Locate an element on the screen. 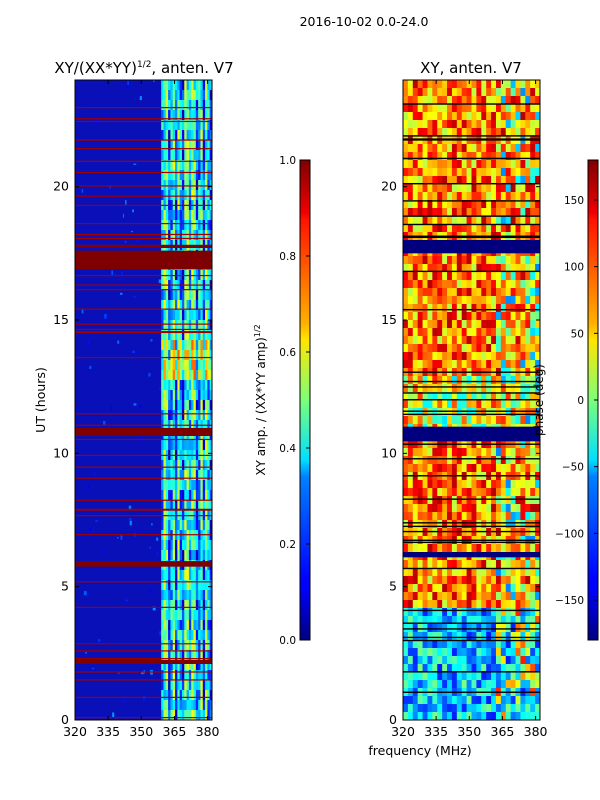 Image resolution: width=600 pixels, height=800 pixels. colorbar-tick-label: −100 is located at coordinates (569, 534).